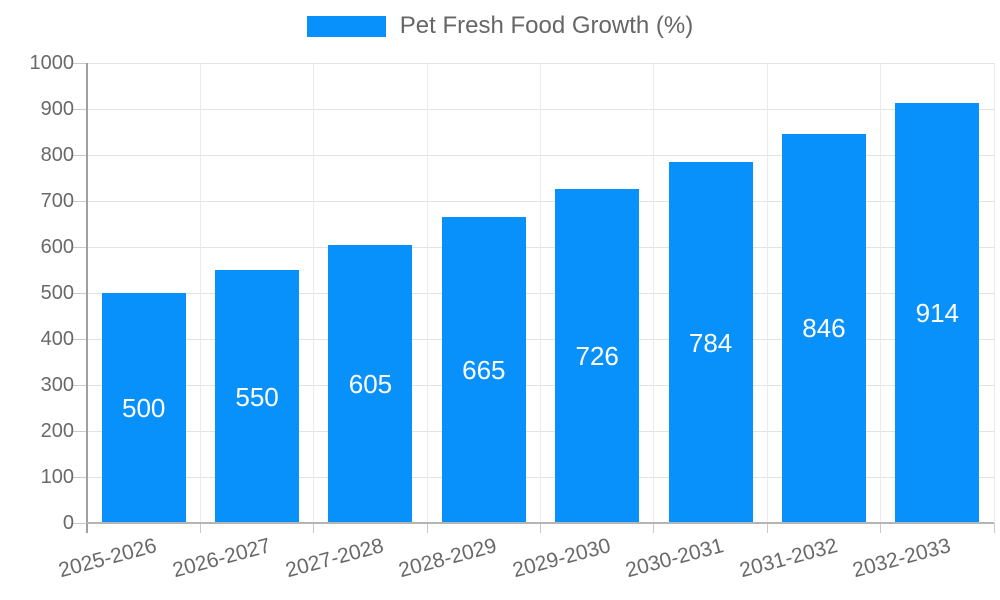 This screenshot has height=600, width=1000. What do you see at coordinates (561, 558) in the screenshot?
I see `x-category-label: 2029-2030` at bounding box center [561, 558].